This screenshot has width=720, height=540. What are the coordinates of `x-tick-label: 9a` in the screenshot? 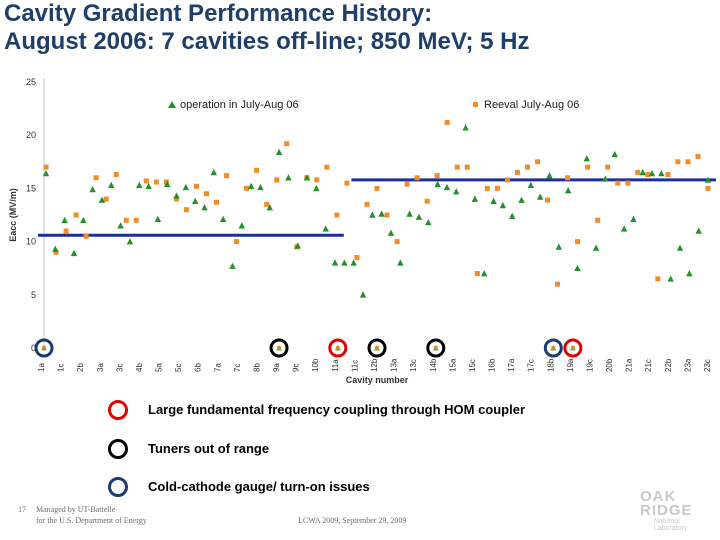 It's located at (276, 367).